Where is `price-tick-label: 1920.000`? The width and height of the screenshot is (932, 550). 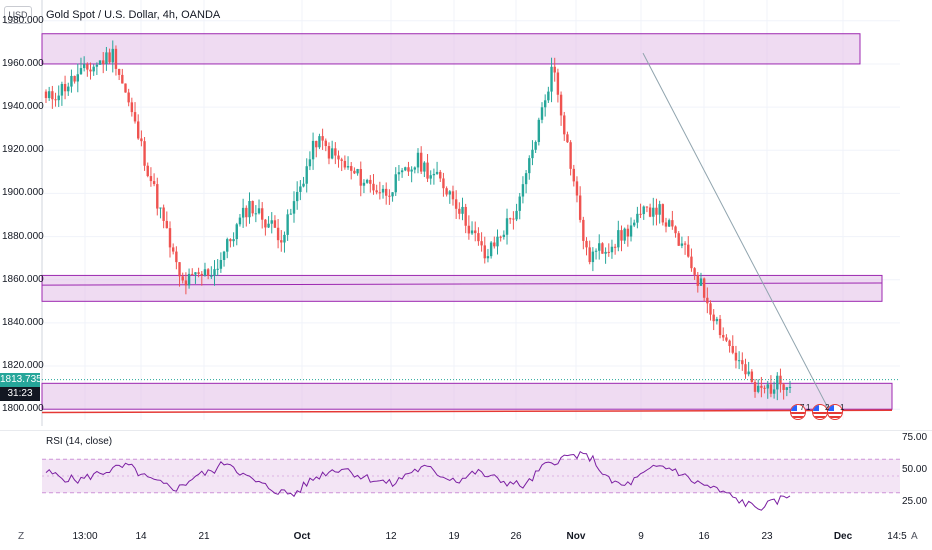 price-tick-label: 1920.000 is located at coordinates (23, 150).